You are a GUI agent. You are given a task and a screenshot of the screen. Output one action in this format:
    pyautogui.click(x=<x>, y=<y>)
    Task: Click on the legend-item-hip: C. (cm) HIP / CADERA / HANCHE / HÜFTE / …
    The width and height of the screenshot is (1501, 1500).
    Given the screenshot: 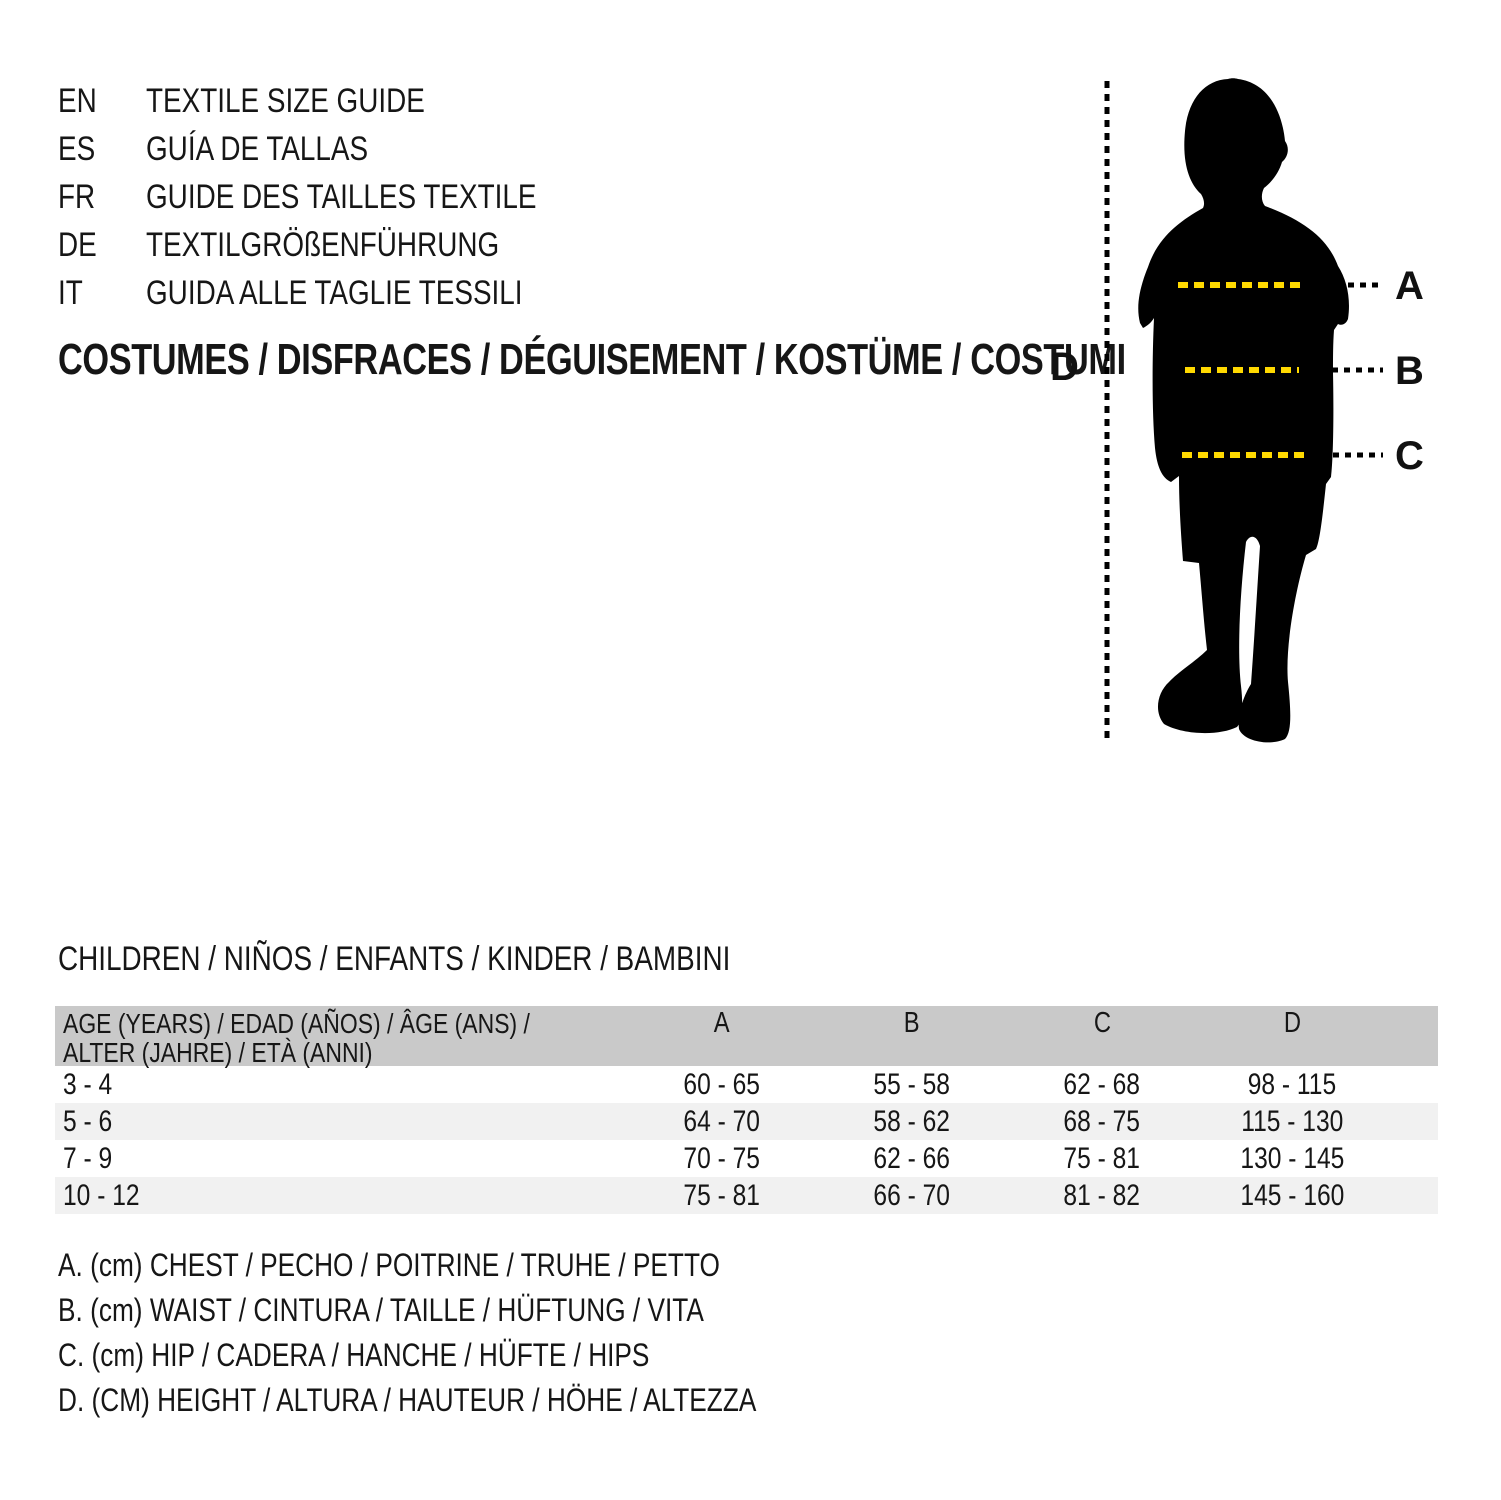 What is the action you would take?
    pyautogui.click(x=354, y=1355)
    